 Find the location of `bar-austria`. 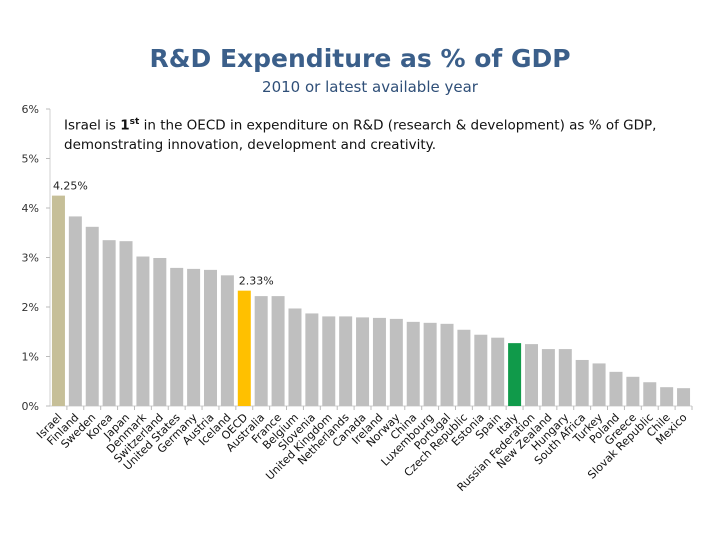

bar-austria is located at coordinates (210, 337).